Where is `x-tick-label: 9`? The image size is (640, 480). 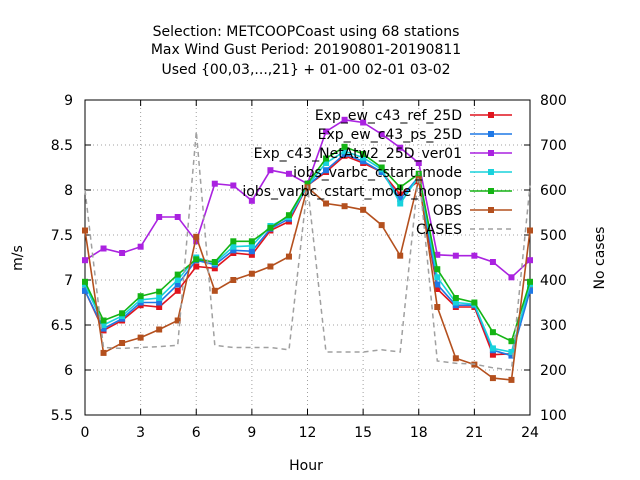
x-tick-label: 9 is located at coordinates (251, 433).